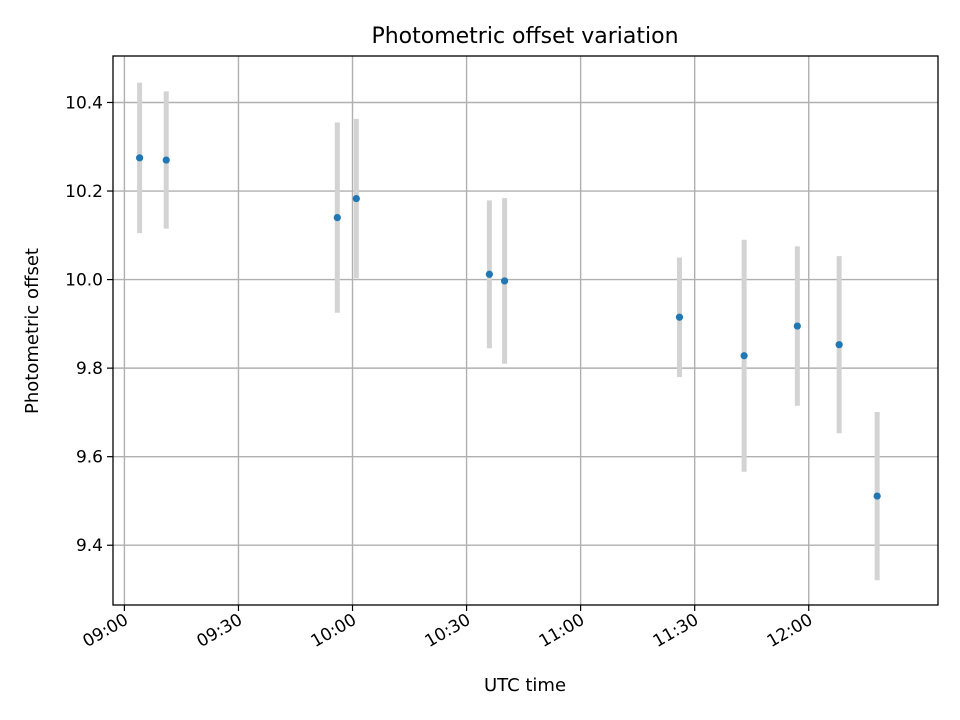 The image size is (960, 720). I want to click on y-tick-label: 10.2, so click(84, 192).